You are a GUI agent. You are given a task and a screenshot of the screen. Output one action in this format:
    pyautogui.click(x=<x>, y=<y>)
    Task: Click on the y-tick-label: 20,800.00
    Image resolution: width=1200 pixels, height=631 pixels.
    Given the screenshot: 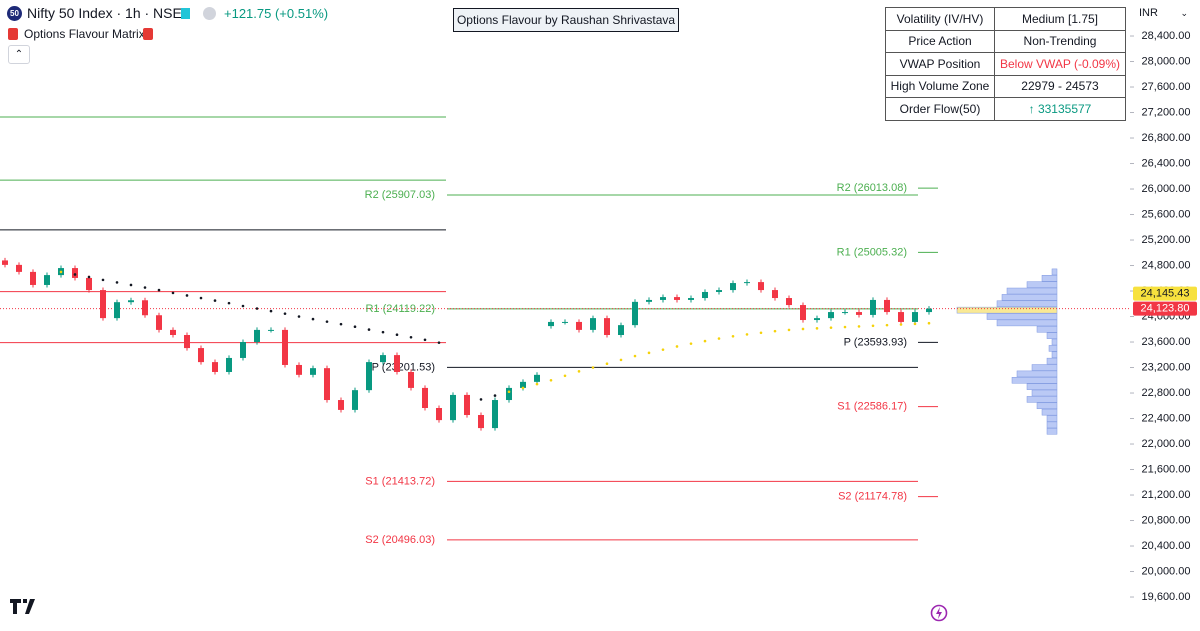 What is the action you would take?
    pyautogui.click(x=1166, y=520)
    